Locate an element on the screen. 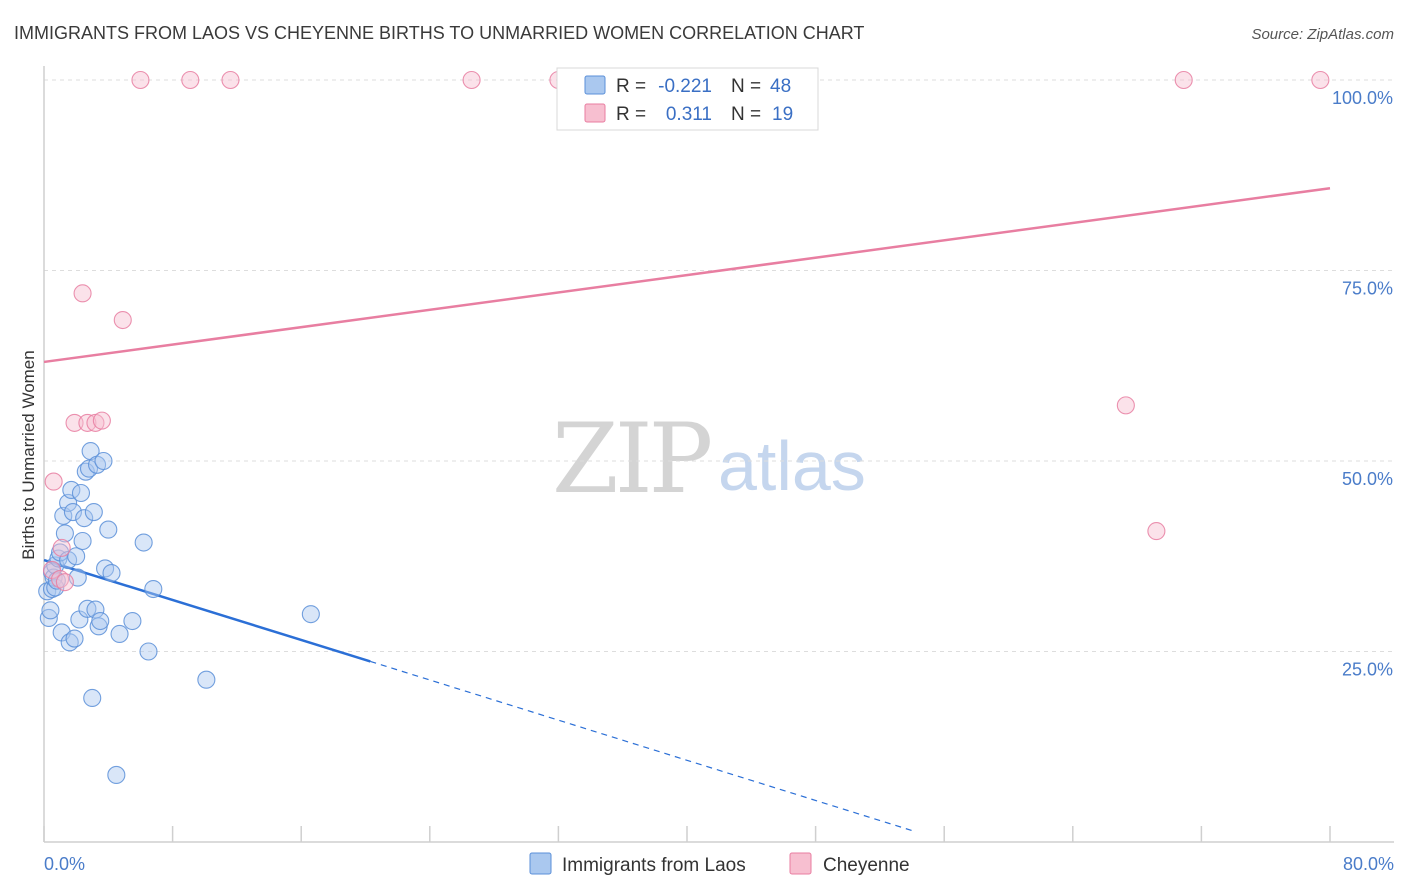  stats-n-label-laos: N = is located at coordinates (746, 86).